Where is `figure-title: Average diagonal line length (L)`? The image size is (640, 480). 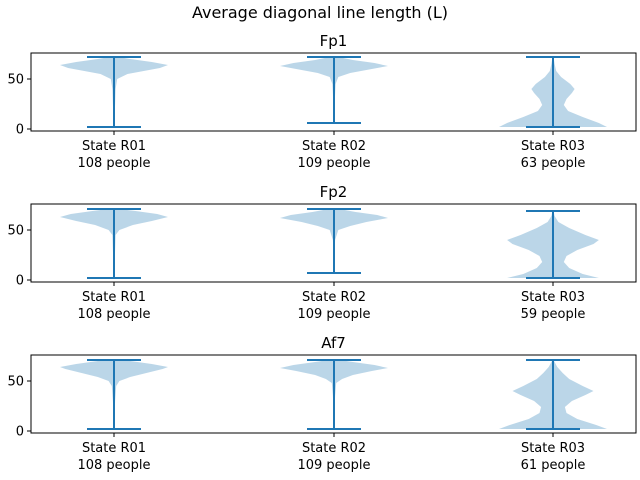 figure-title: Average diagonal line length (L) is located at coordinates (320, 12).